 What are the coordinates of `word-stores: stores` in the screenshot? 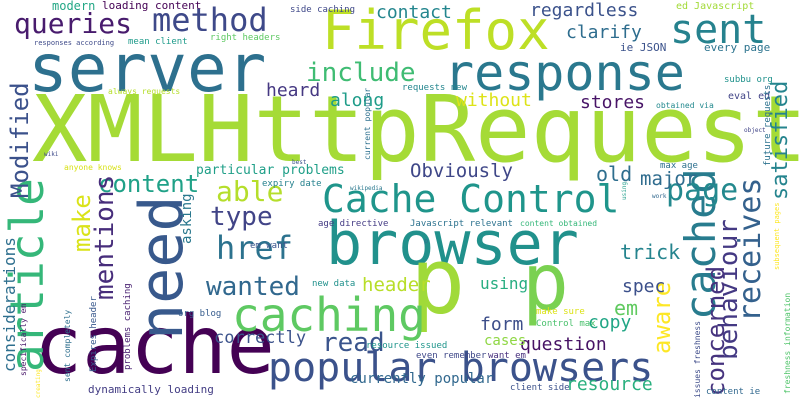 It's located at (613, 102).